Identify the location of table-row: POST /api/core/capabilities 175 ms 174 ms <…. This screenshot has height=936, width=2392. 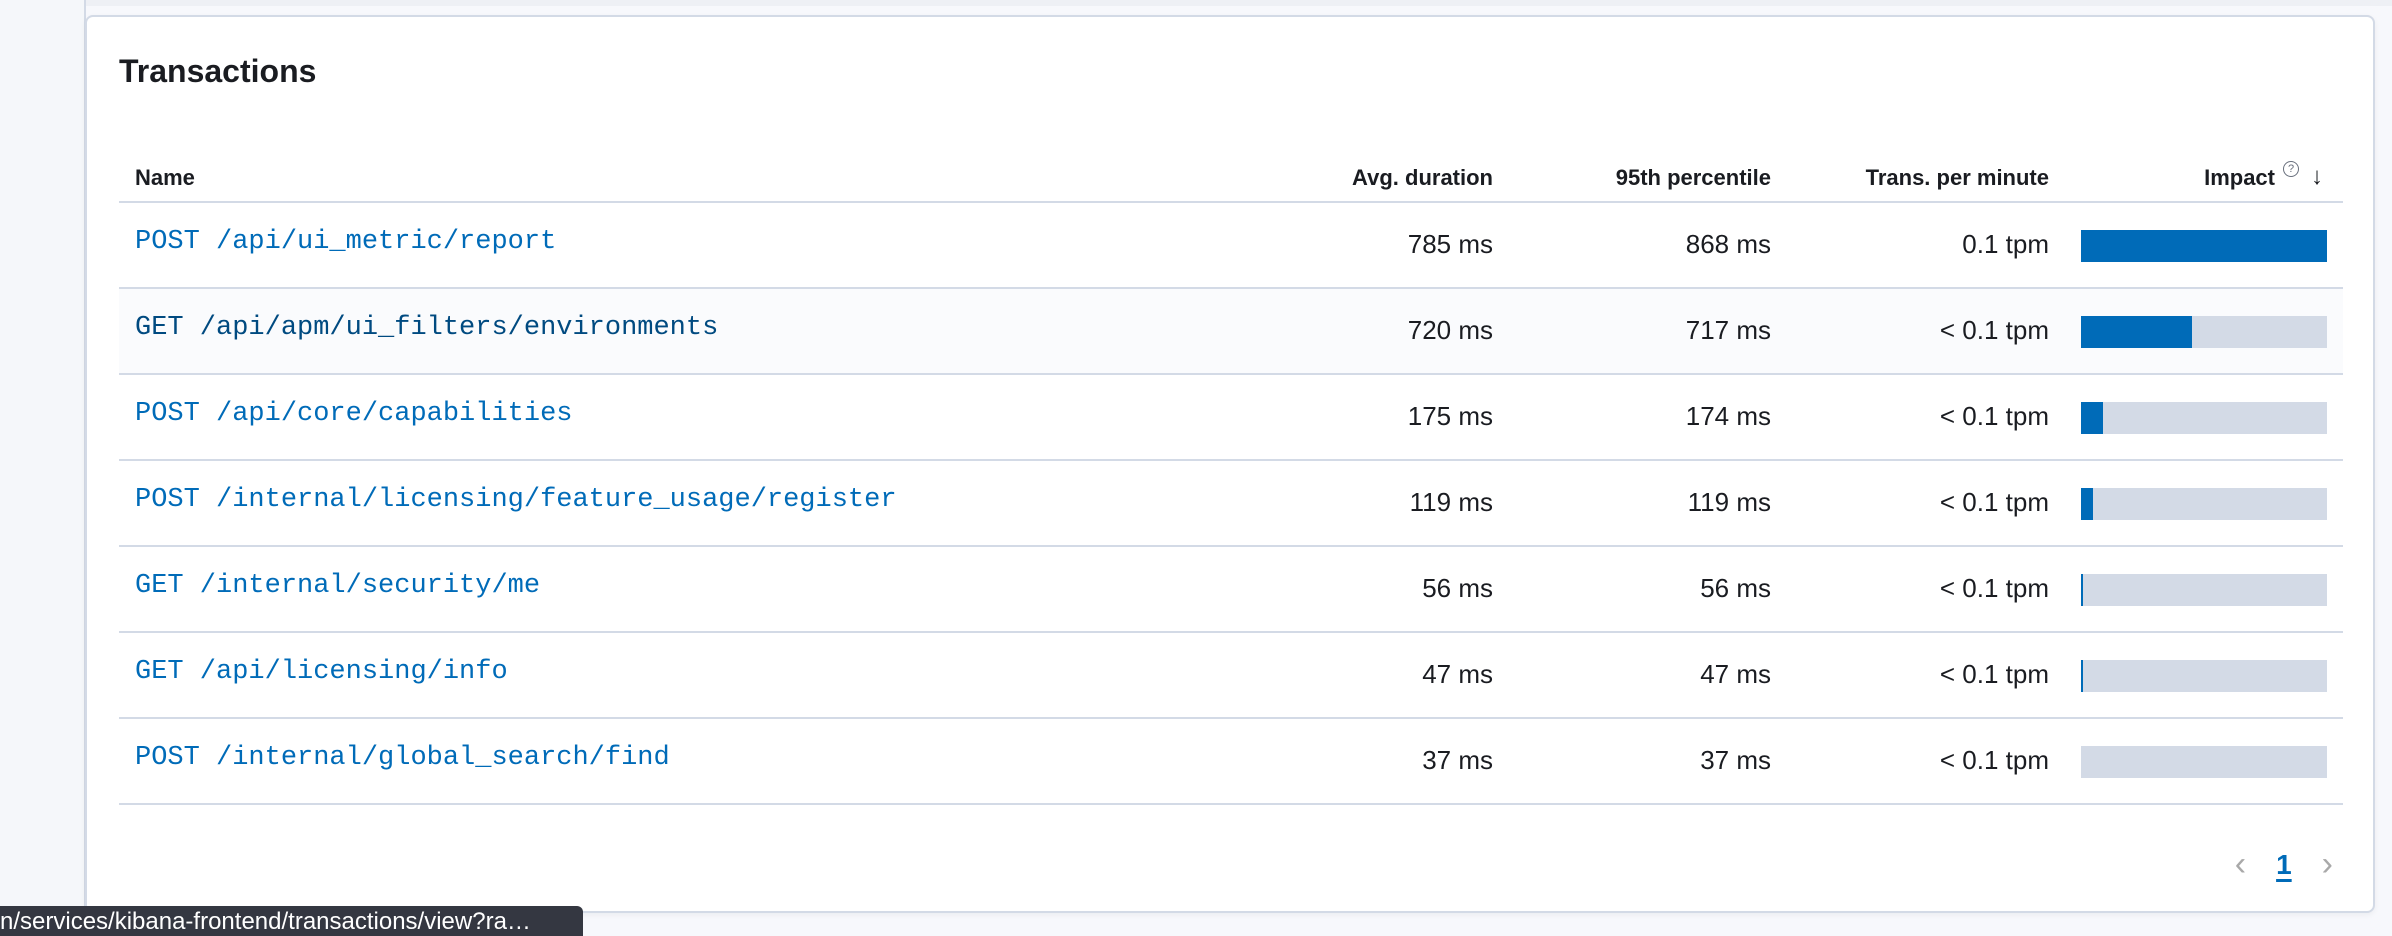
(1231, 418).